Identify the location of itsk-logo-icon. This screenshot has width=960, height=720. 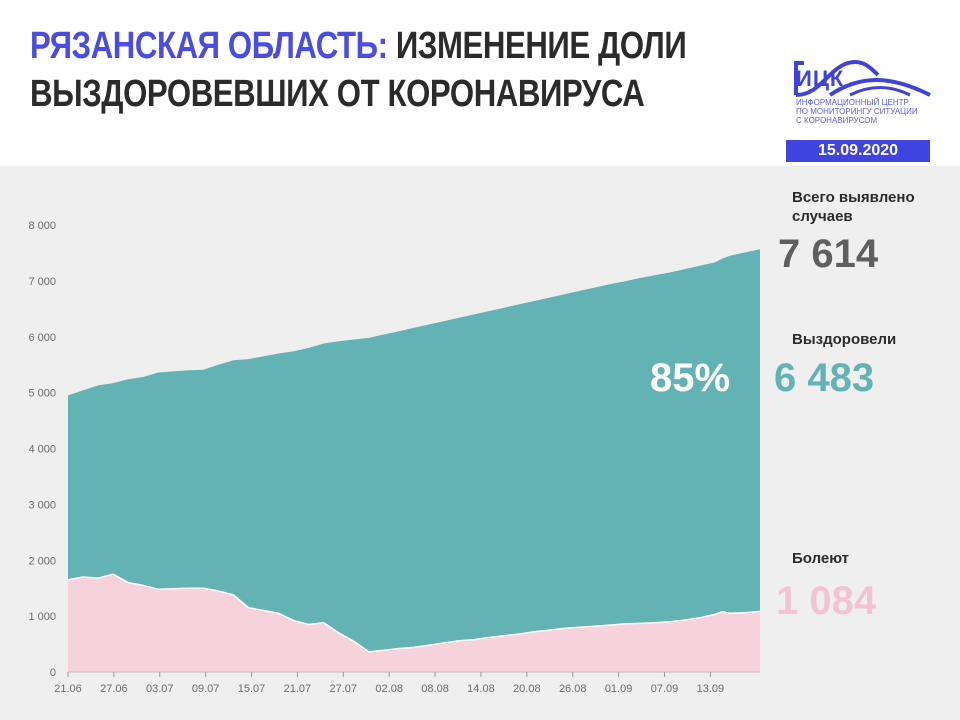
(862, 78).